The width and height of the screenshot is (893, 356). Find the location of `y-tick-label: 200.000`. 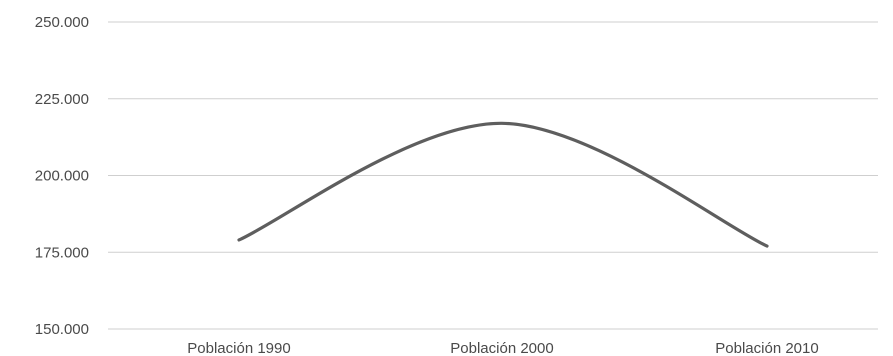

y-tick-label: 200.000 is located at coordinates (62, 176).